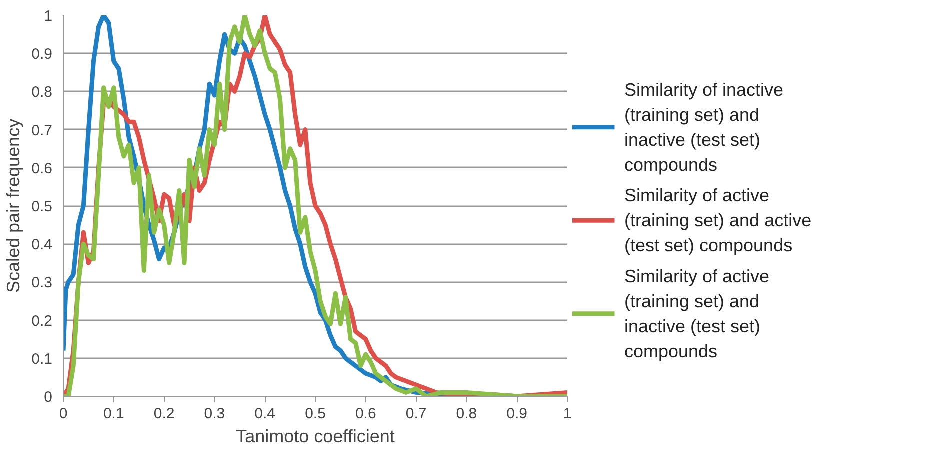  I want to click on x-tick-label: 0.5, so click(315, 414).